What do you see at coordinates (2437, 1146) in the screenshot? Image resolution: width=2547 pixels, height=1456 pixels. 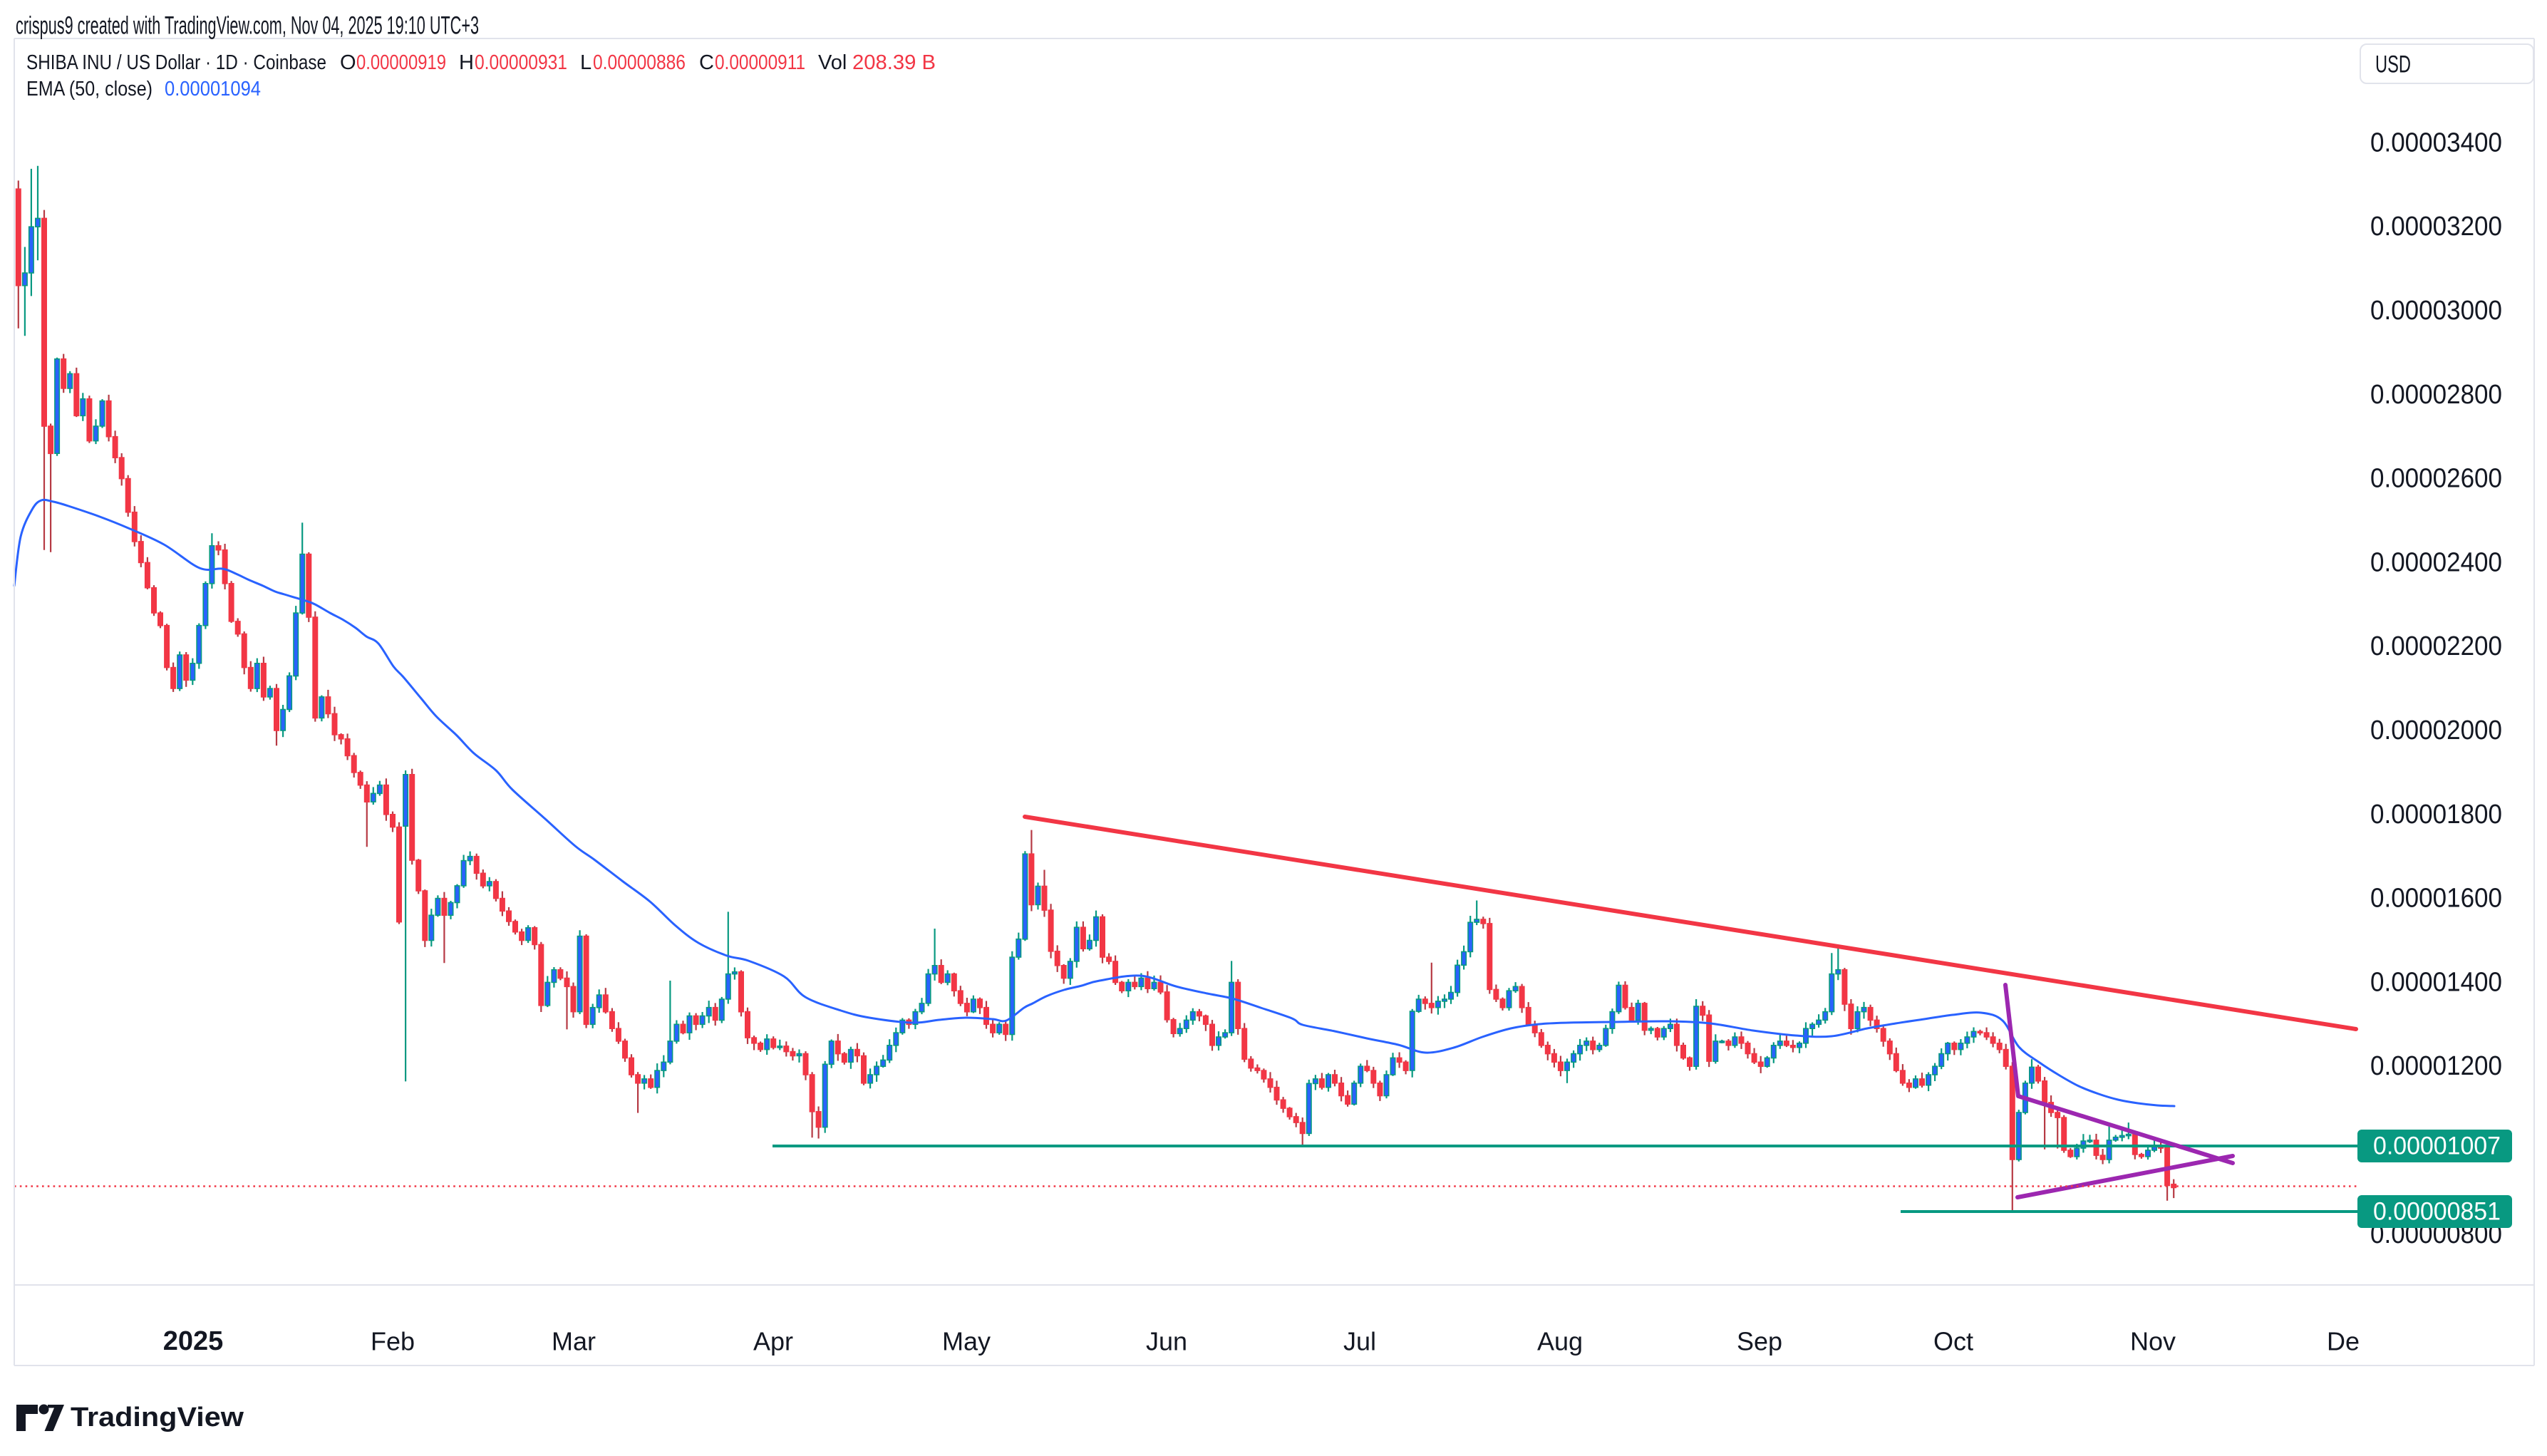 I see `svg-text: 0.00001007` at bounding box center [2437, 1146].